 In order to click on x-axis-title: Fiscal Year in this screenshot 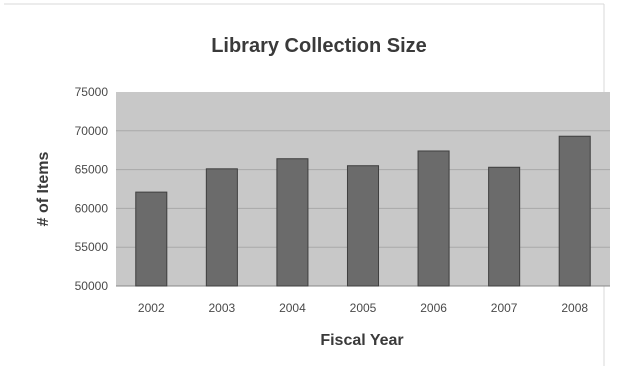, I will do `click(361, 340)`.